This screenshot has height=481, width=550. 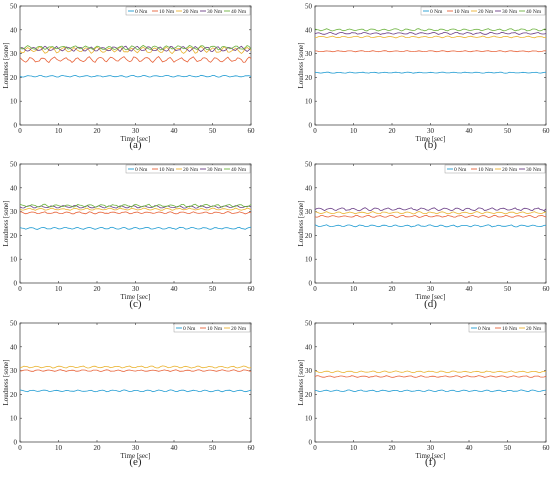 What do you see at coordinates (430, 30) in the screenshot?
I see `series-line-40-nm` at bounding box center [430, 30].